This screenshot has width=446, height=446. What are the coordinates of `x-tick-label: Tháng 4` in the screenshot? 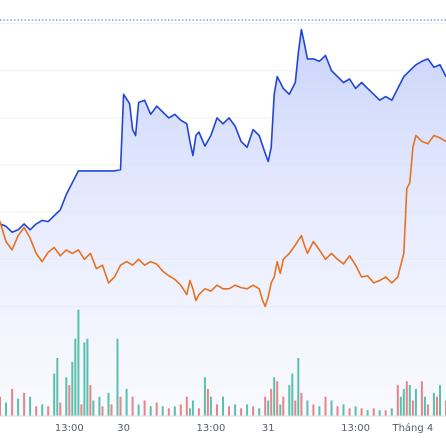 It's located at (412, 428).